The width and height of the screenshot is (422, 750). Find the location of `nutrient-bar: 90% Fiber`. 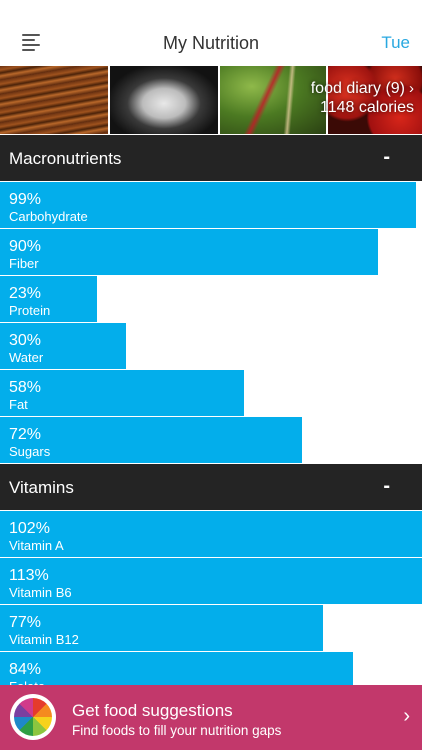

nutrient-bar: 90% Fiber is located at coordinates (189, 252).